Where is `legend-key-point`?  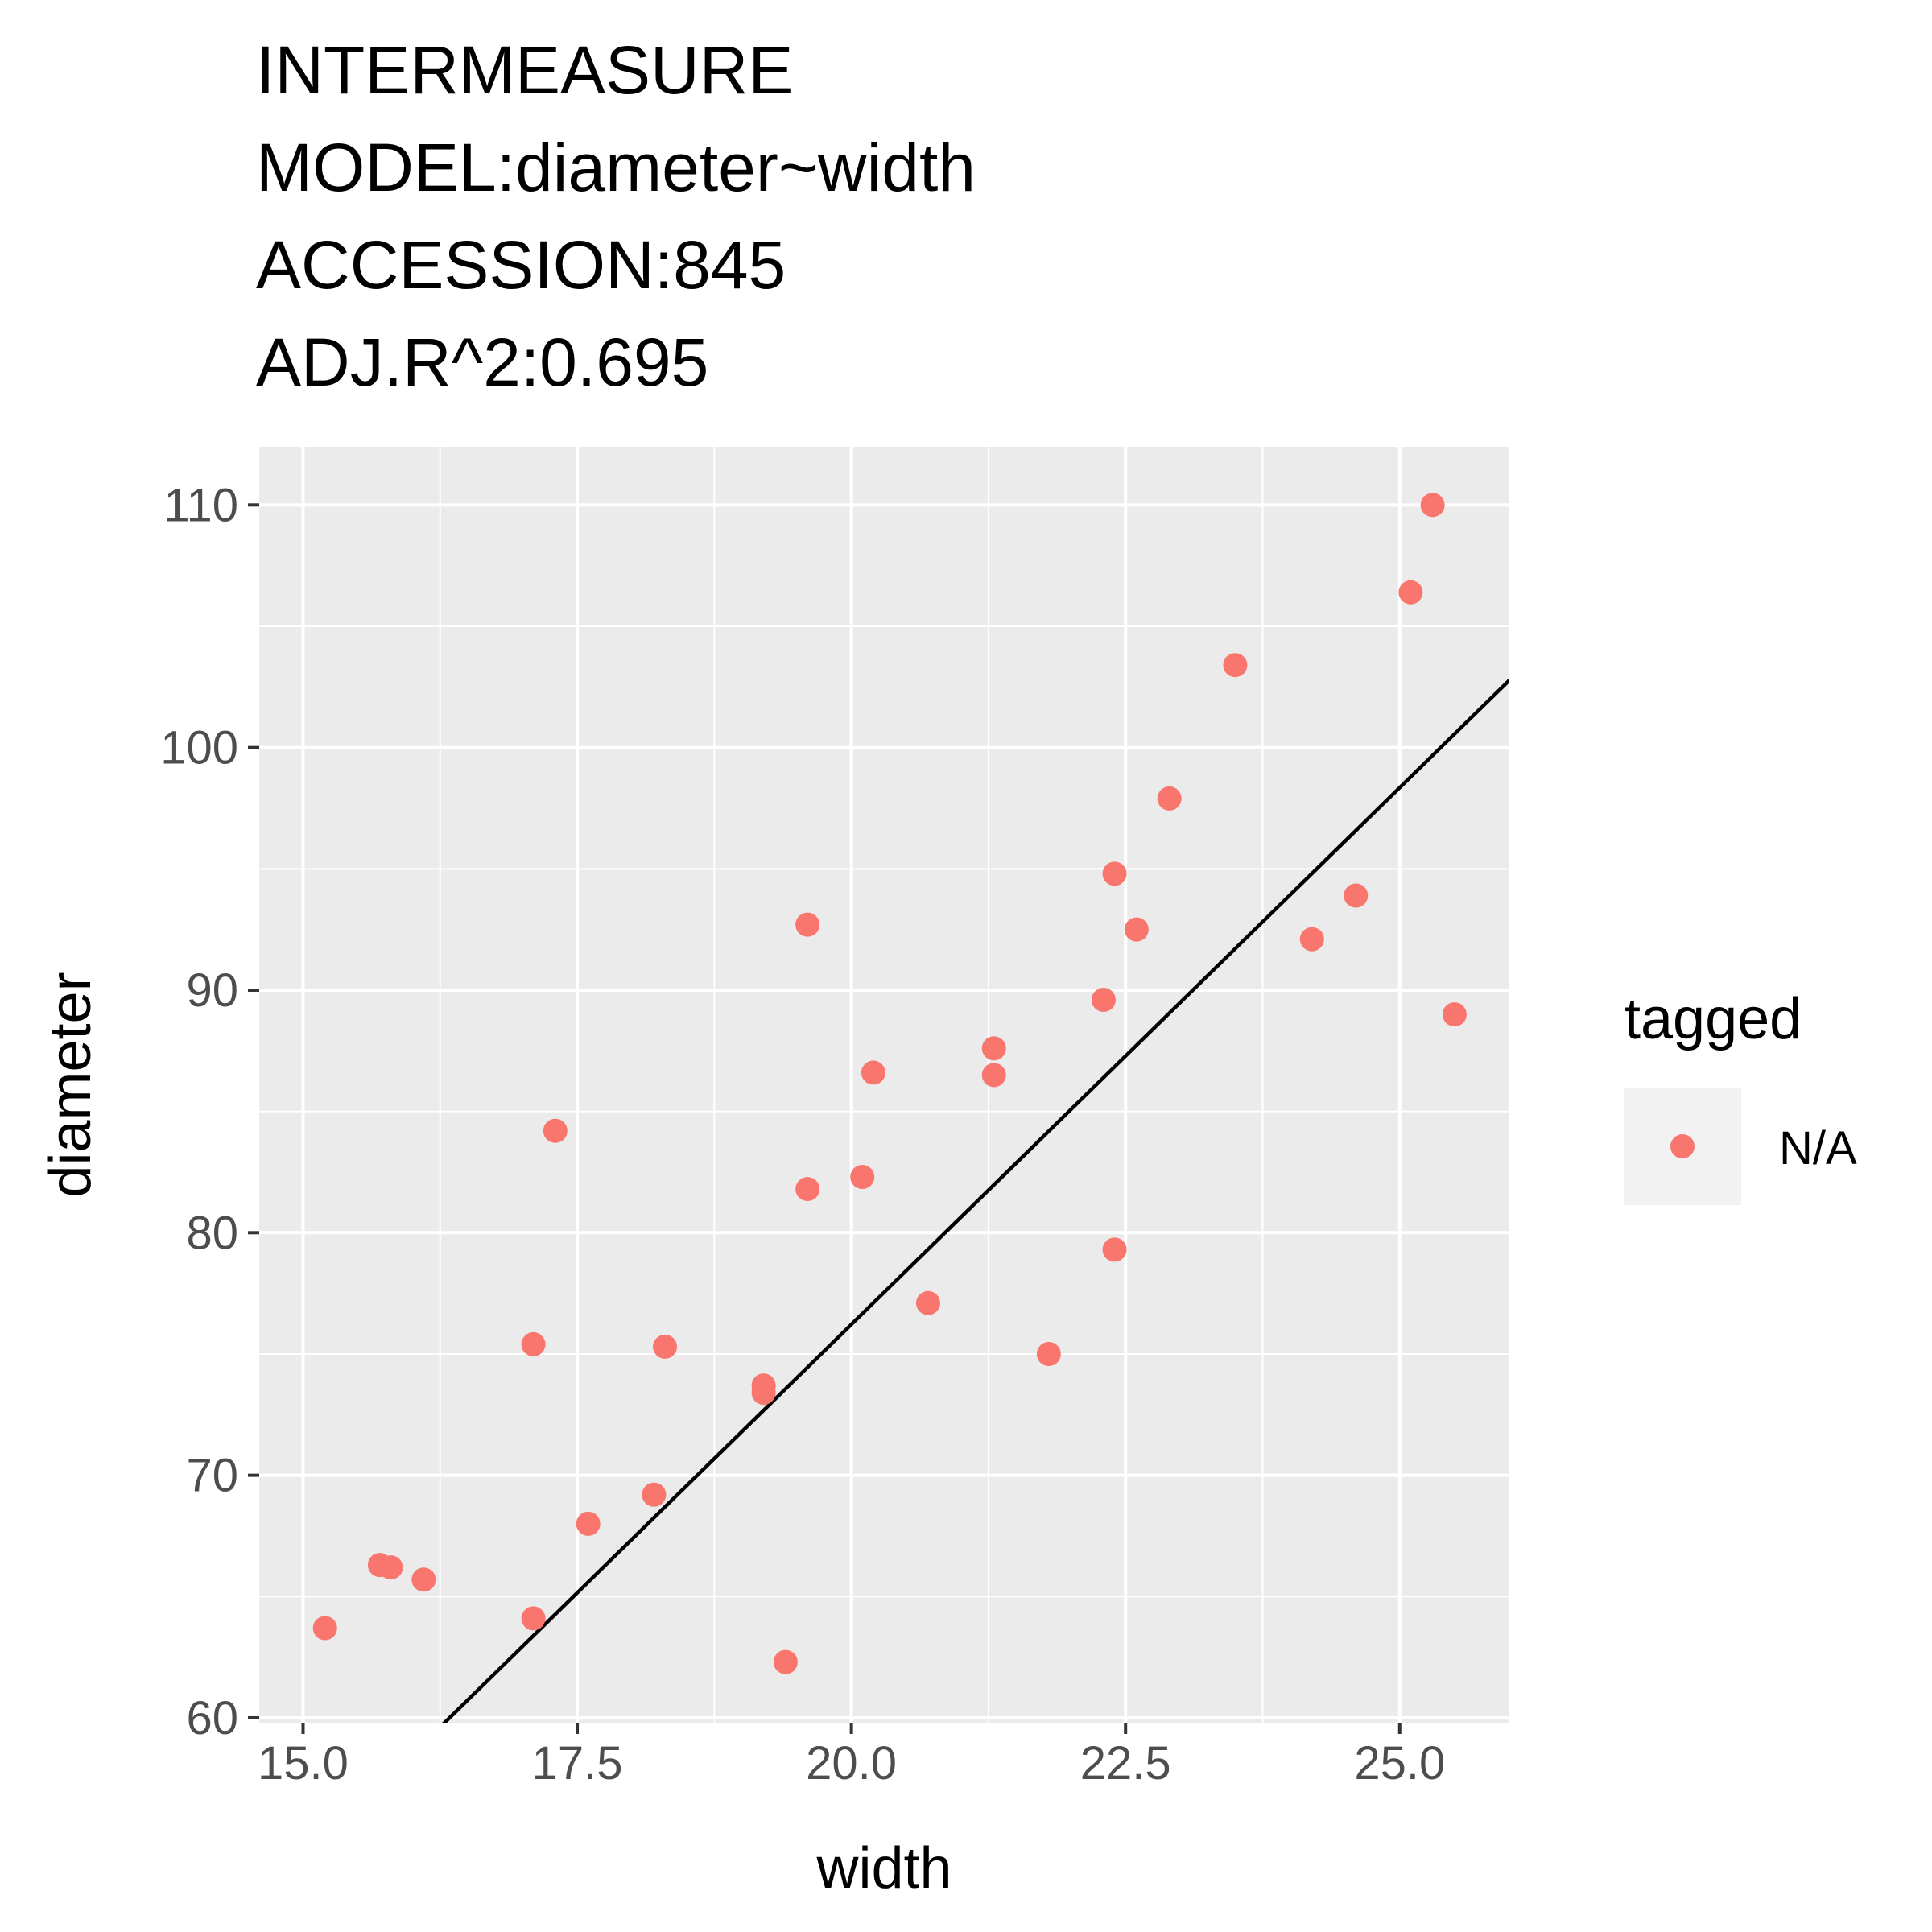 legend-key-point is located at coordinates (1683, 1146).